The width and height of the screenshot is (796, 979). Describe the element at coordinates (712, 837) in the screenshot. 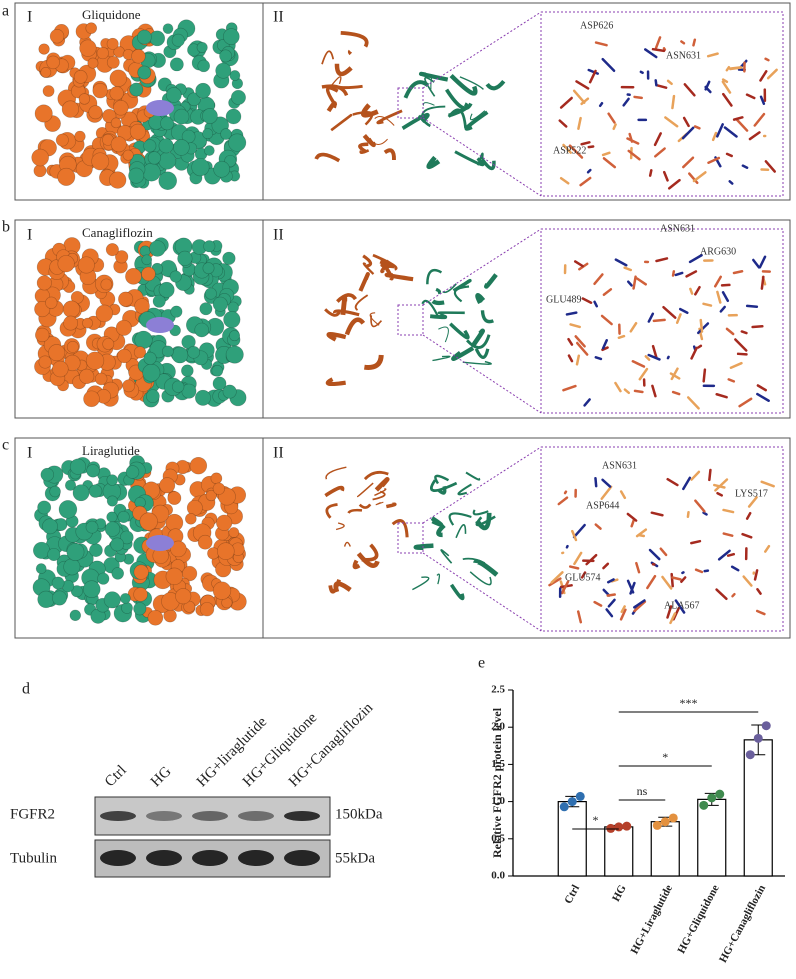

I see `bar` at that location.